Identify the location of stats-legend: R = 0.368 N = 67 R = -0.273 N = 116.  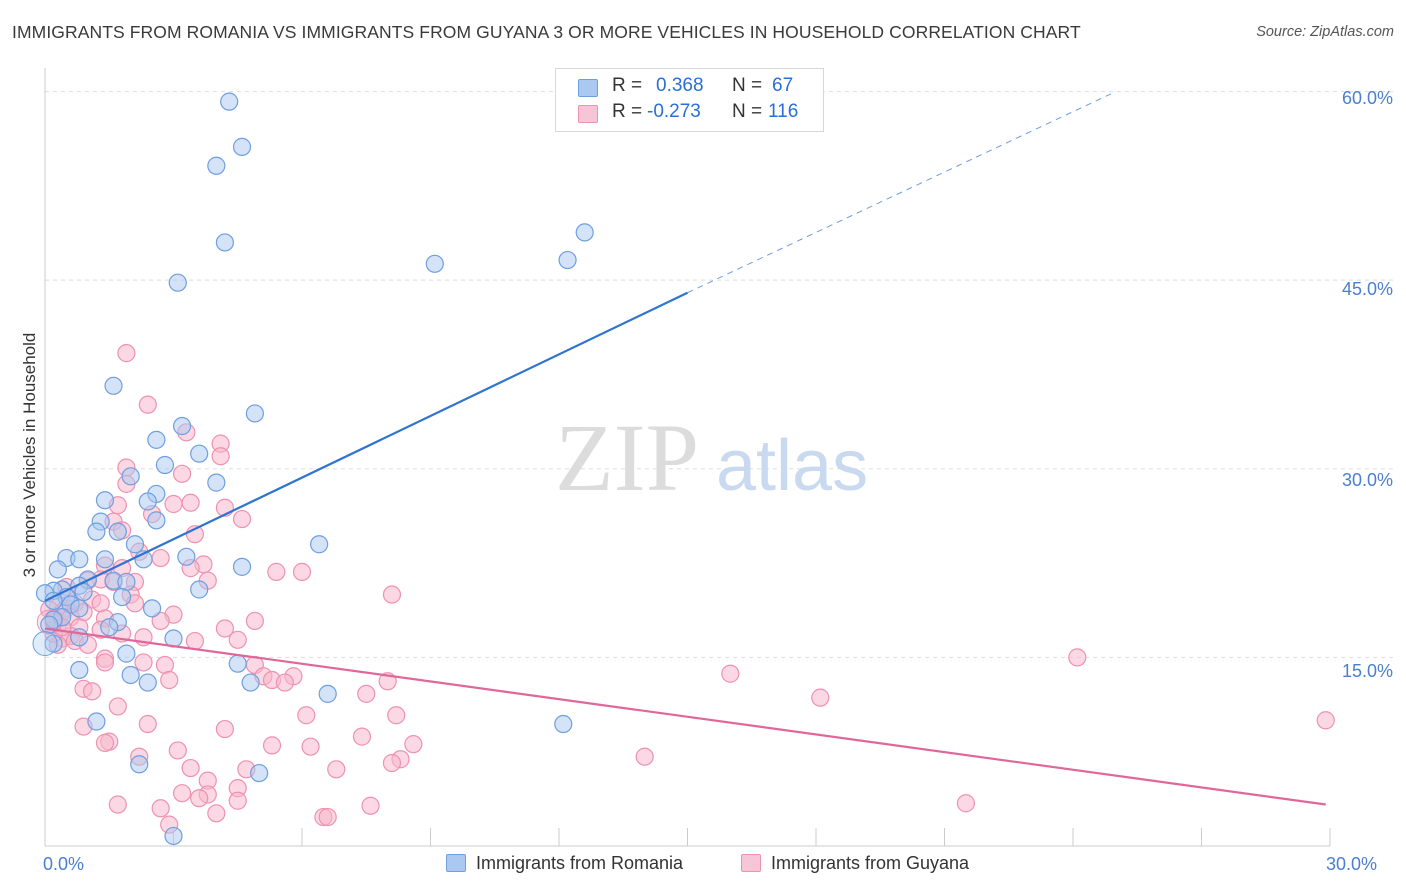
(689, 100).